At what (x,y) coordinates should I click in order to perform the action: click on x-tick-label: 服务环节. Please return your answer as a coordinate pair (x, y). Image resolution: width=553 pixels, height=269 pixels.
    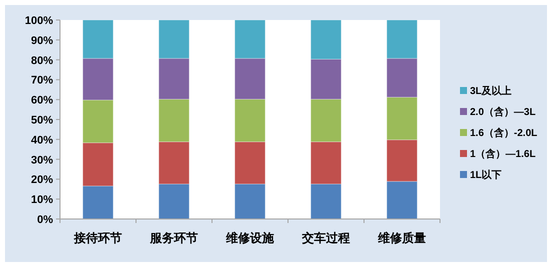
    Looking at the image, I should click on (173, 238).